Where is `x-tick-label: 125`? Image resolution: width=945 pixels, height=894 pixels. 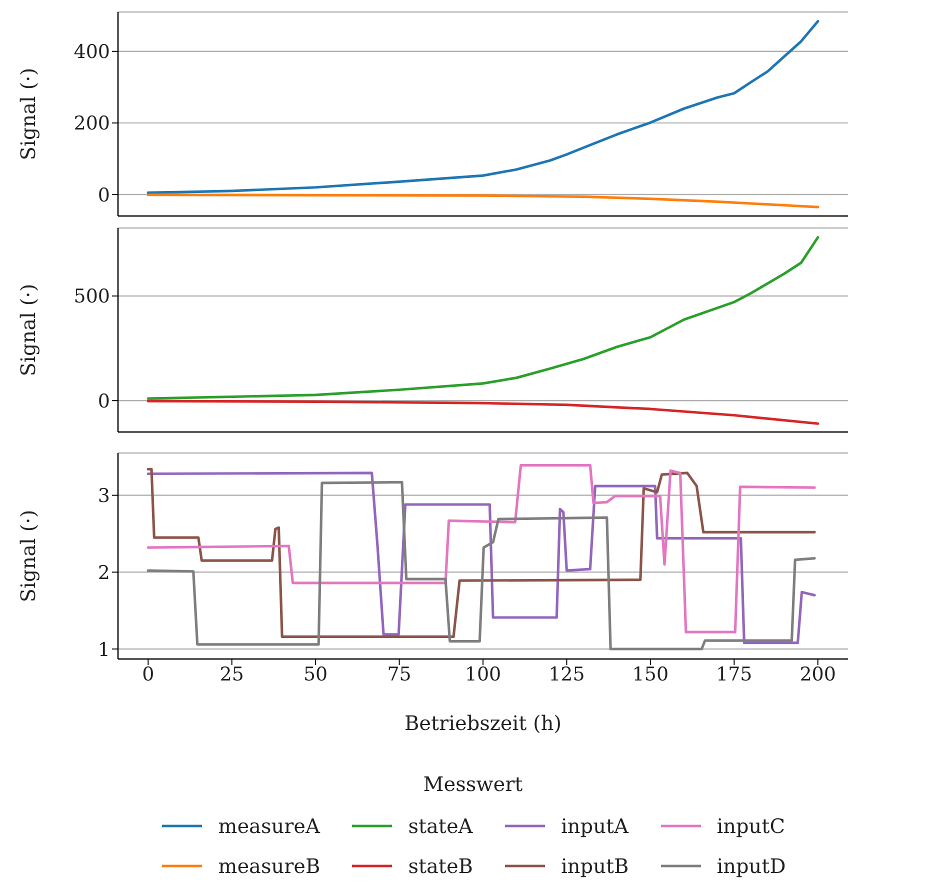
x-tick-label: 125 is located at coordinates (566, 674).